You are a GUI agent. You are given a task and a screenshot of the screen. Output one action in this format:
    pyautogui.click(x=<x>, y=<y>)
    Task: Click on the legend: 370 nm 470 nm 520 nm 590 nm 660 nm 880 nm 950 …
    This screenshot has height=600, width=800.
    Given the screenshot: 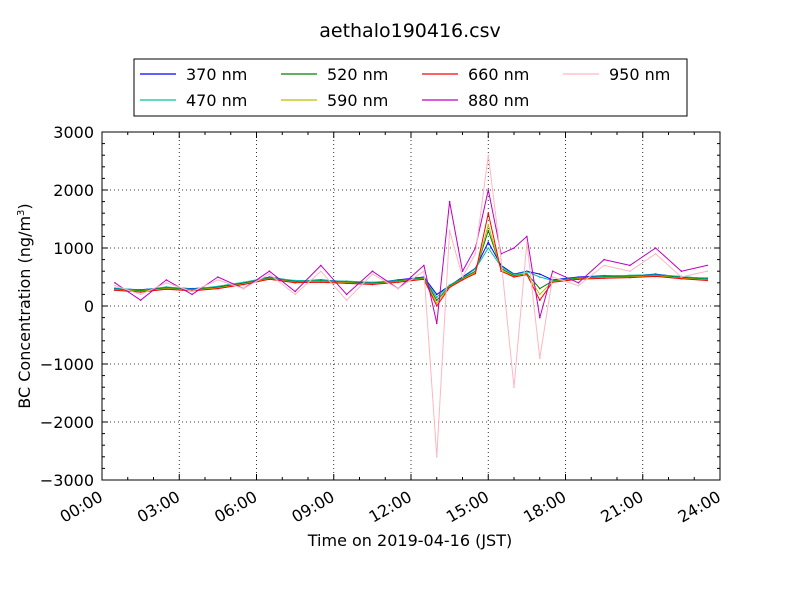 What is the action you would take?
    pyautogui.click(x=410, y=87)
    